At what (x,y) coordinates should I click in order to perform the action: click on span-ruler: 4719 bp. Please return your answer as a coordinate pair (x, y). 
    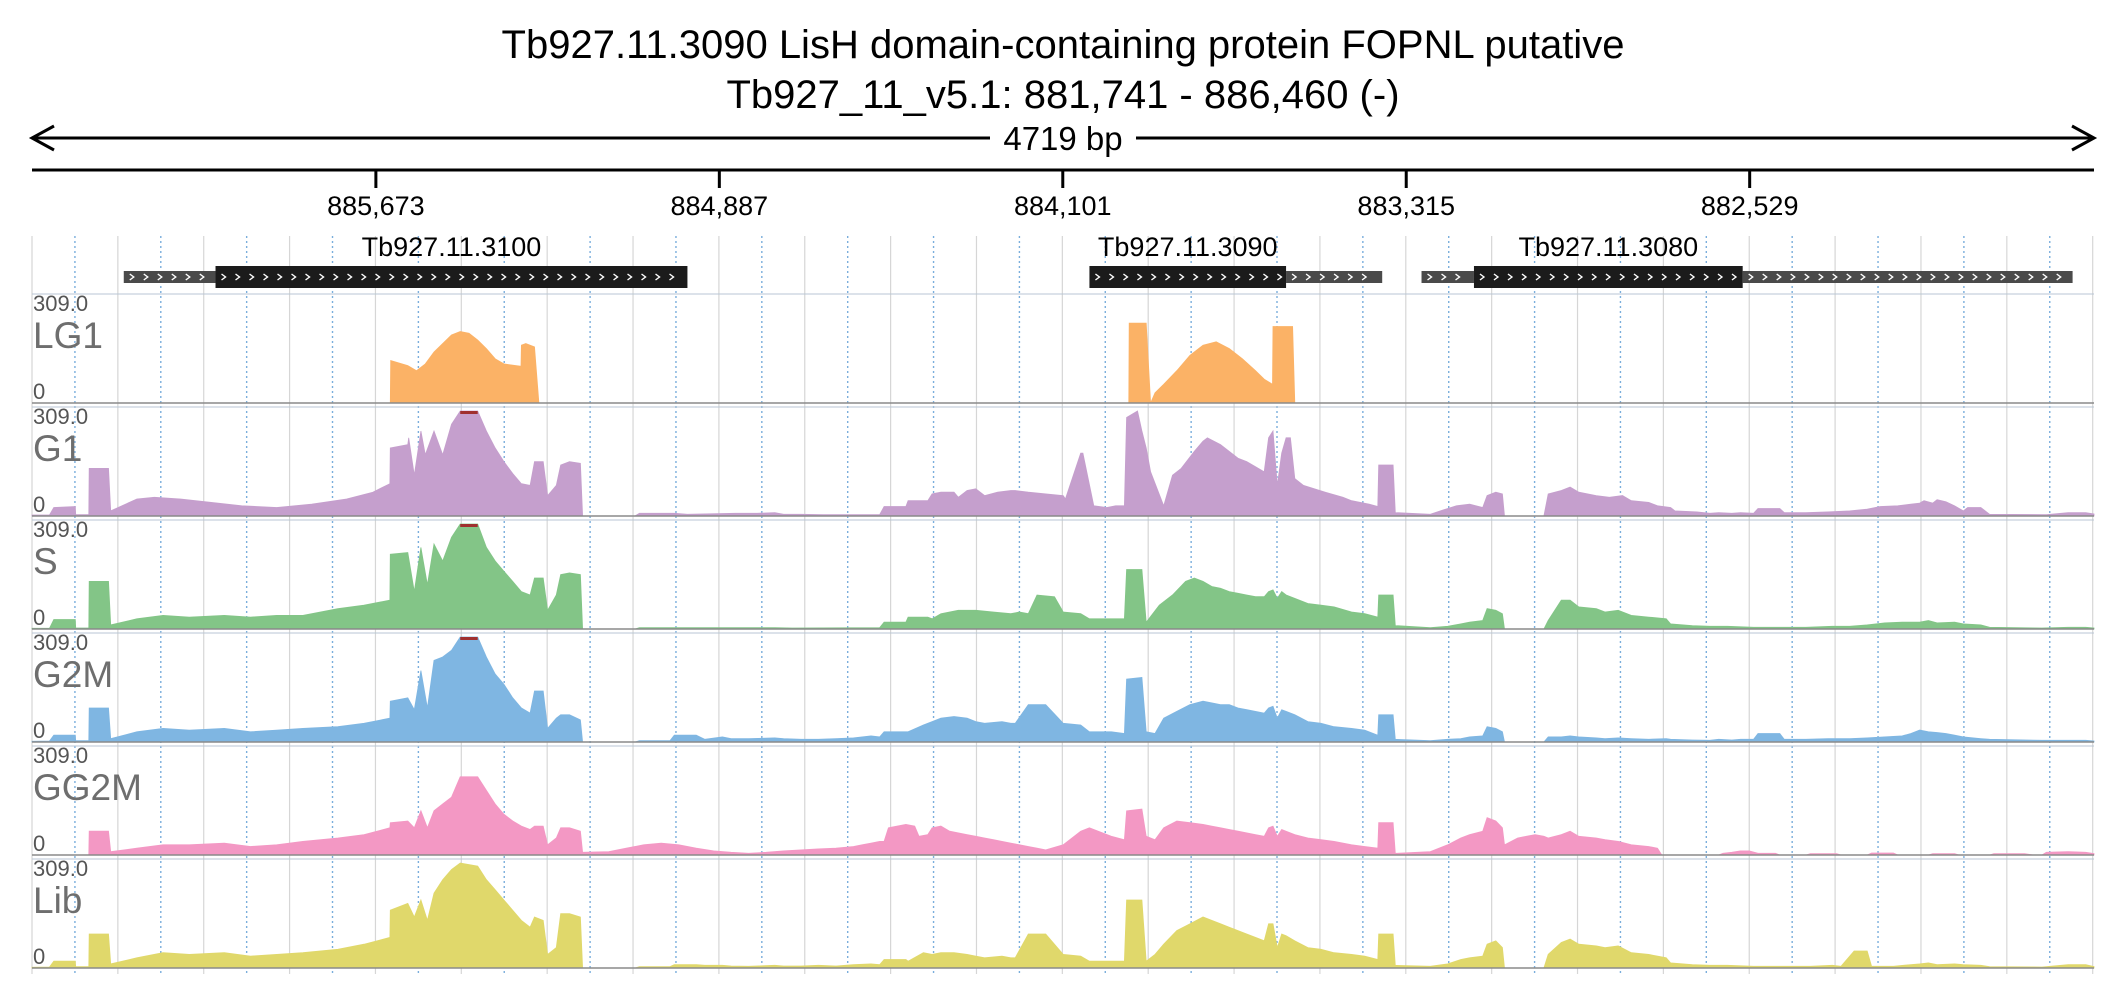
    Looking at the image, I should click on (1063, 138).